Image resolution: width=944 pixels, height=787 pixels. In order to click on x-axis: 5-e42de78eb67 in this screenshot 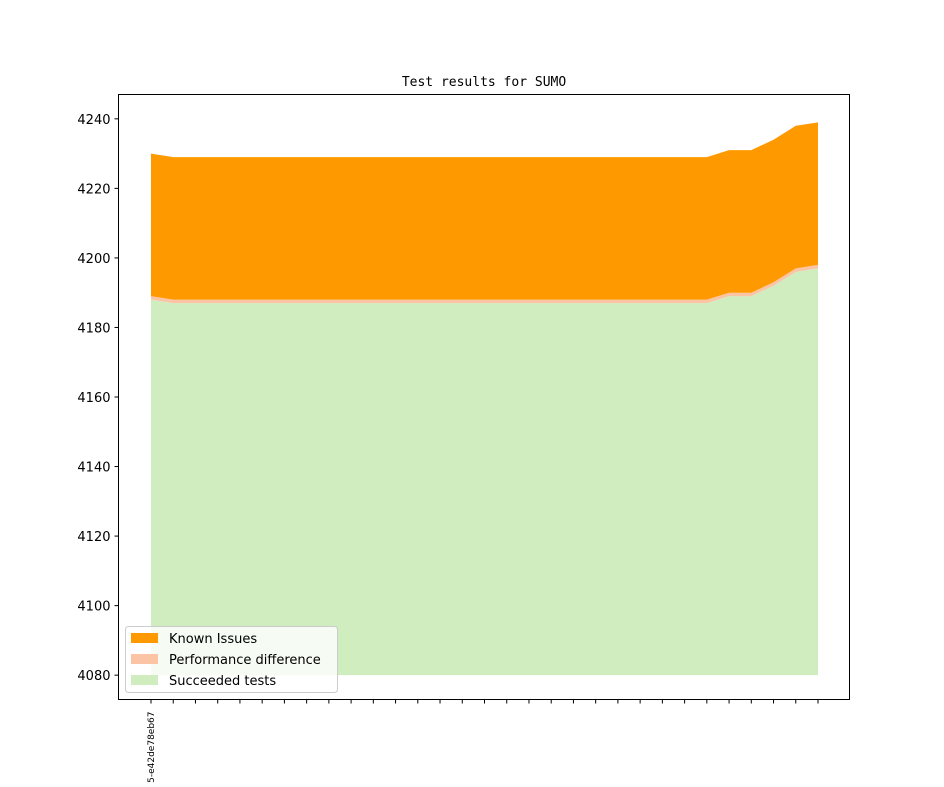, I will do `click(483, 741)`.